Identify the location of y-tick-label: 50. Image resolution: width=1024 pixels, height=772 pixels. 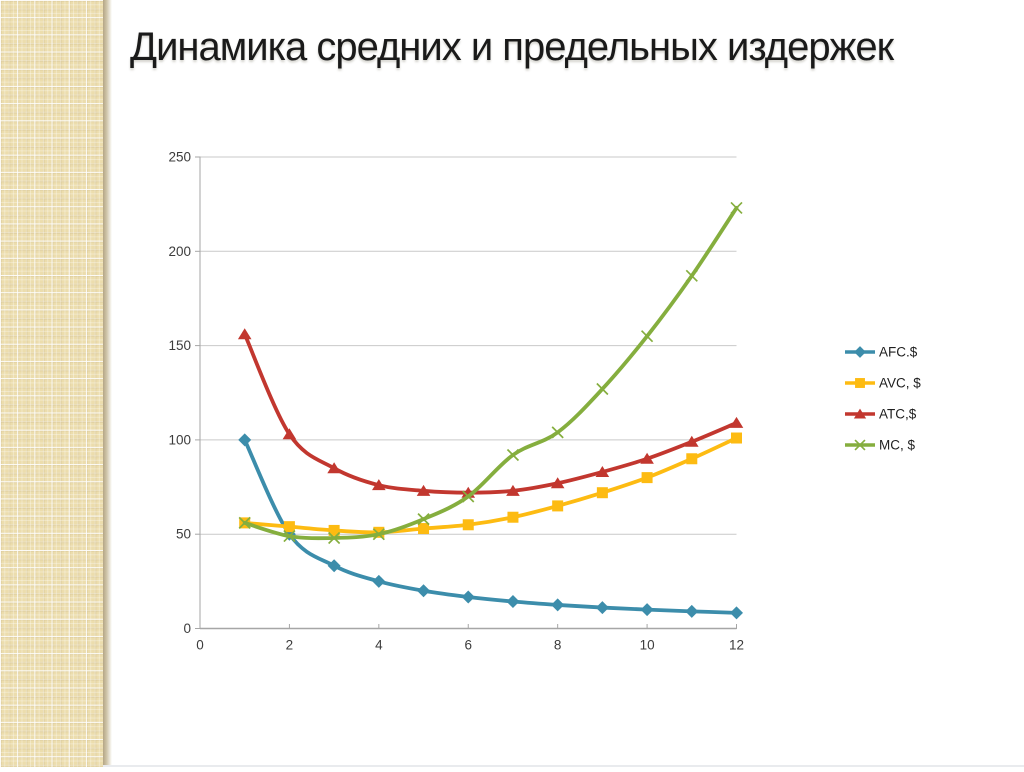
(183, 534).